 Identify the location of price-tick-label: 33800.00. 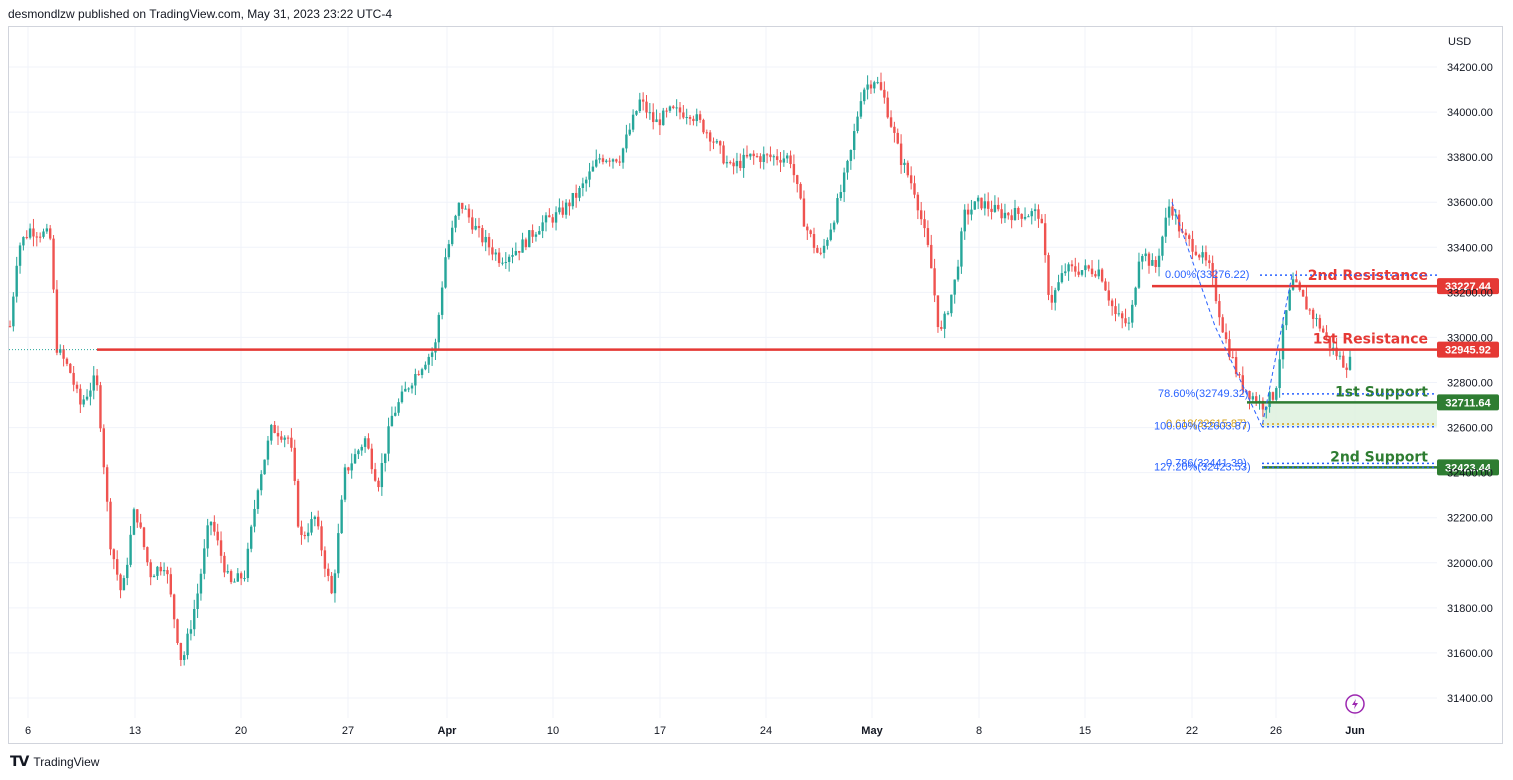
(1470, 158).